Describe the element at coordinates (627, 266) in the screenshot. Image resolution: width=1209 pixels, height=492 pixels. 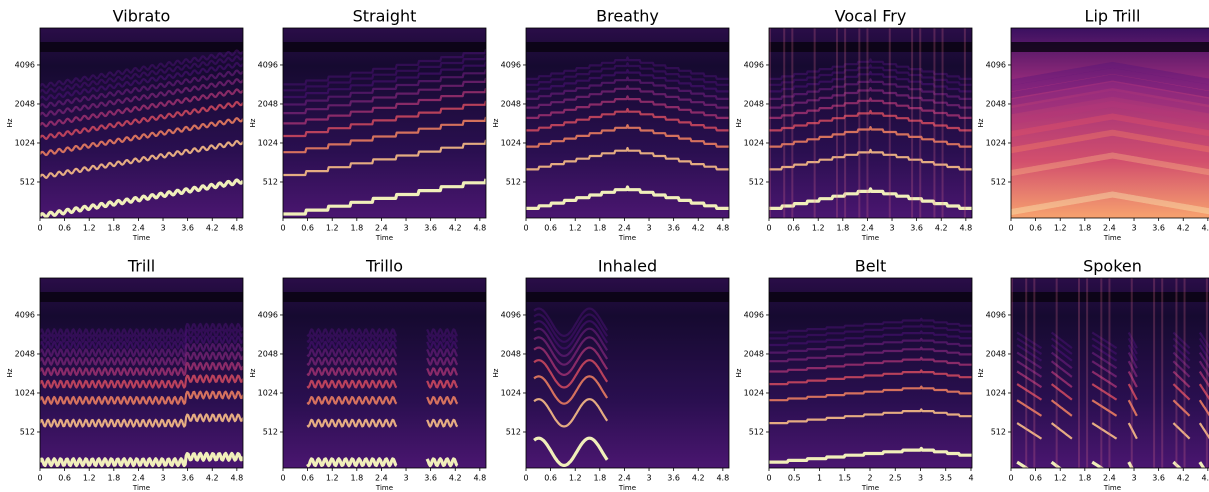
I see `panel-title: Inhaled` at that location.